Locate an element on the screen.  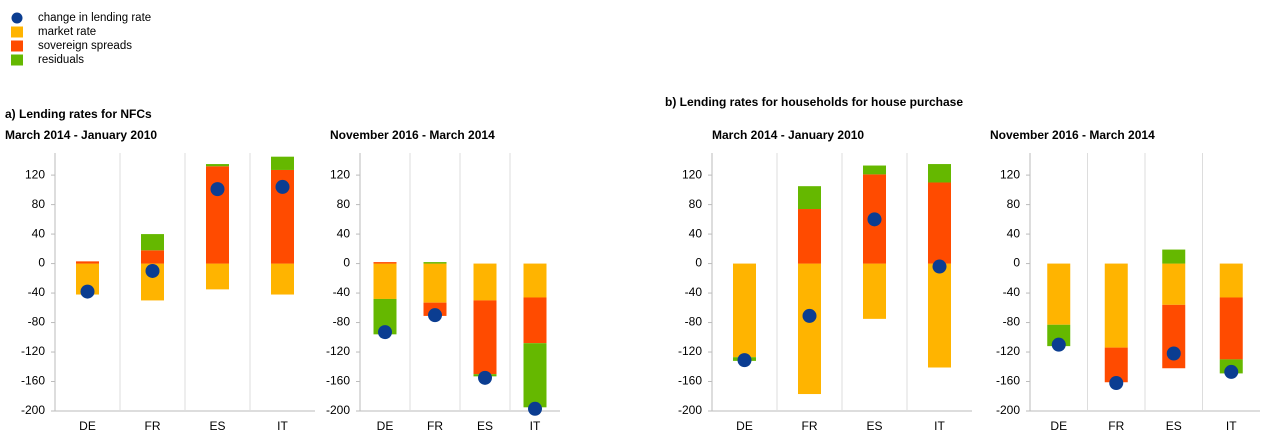
legend-label: market rate is located at coordinates (67, 32).